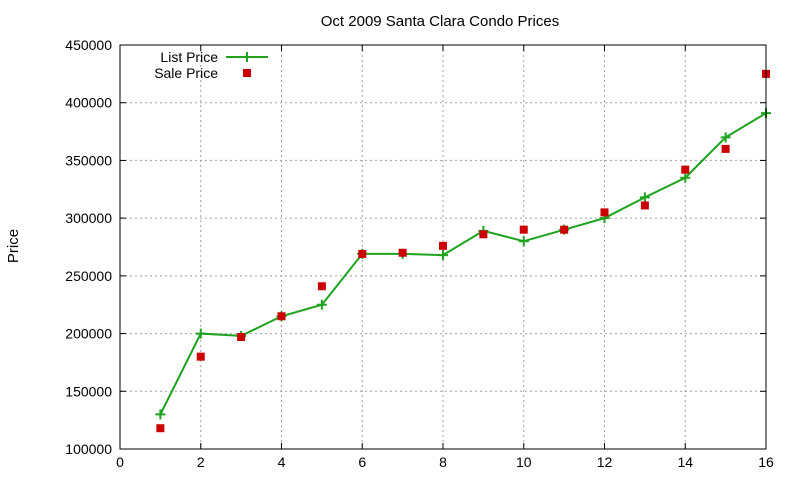 Image resolution: width=800 pixels, height=480 pixels. What do you see at coordinates (443, 462) in the screenshot?
I see `x-tick-label: 8` at bounding box center [443, 462].